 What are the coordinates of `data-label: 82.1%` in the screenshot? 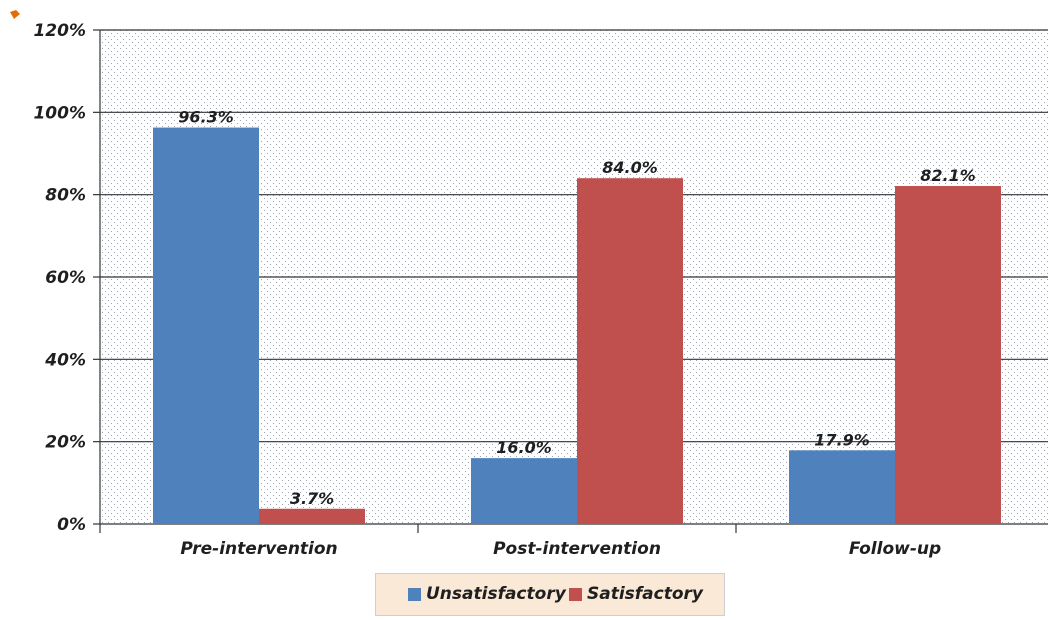 It's located at (948, 175).